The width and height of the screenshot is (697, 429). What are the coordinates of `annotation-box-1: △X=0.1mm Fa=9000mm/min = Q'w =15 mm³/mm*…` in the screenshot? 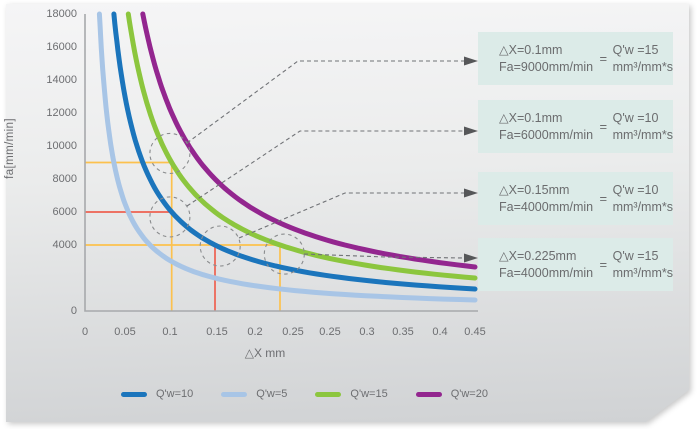 It's located at (575, 58).